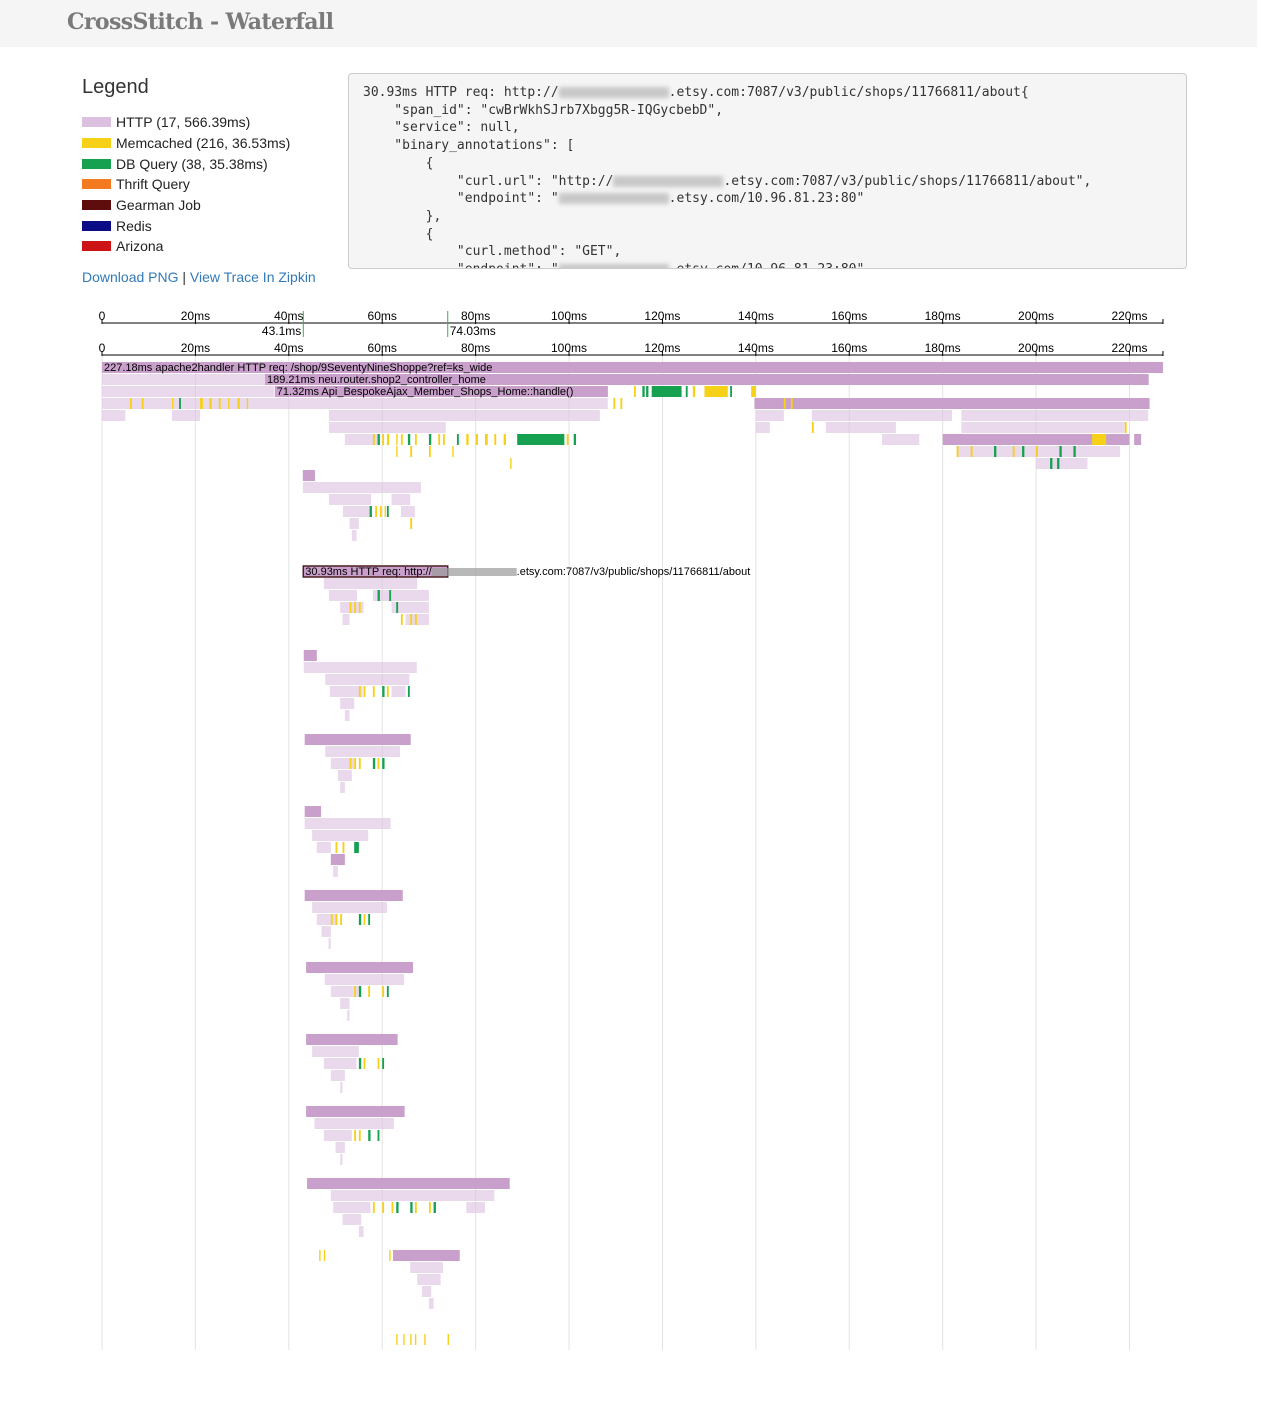 The image size is (1263, 1407). I want to click on x-tick-label: 200ms, so click(1036, 316).